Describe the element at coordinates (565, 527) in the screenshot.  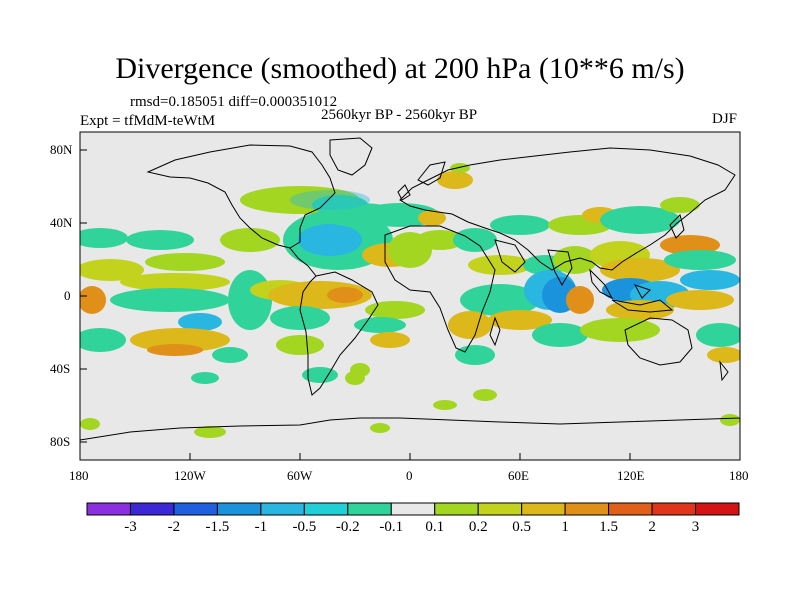
I see `colorbar-label: 1` at that location.